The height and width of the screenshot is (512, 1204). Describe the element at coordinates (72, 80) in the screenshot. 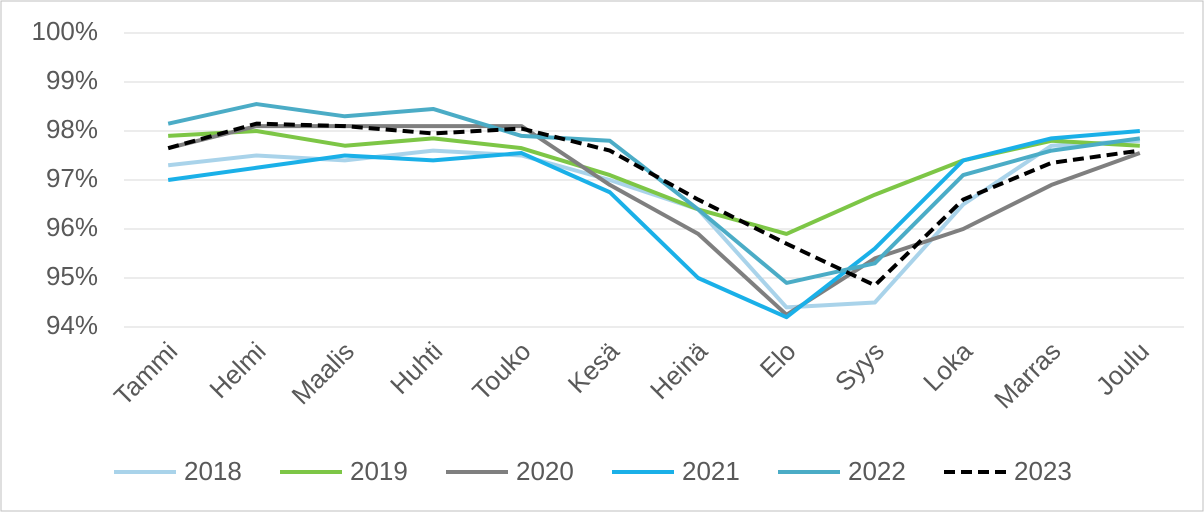

I see `y-tick-label: 99%` at that location.